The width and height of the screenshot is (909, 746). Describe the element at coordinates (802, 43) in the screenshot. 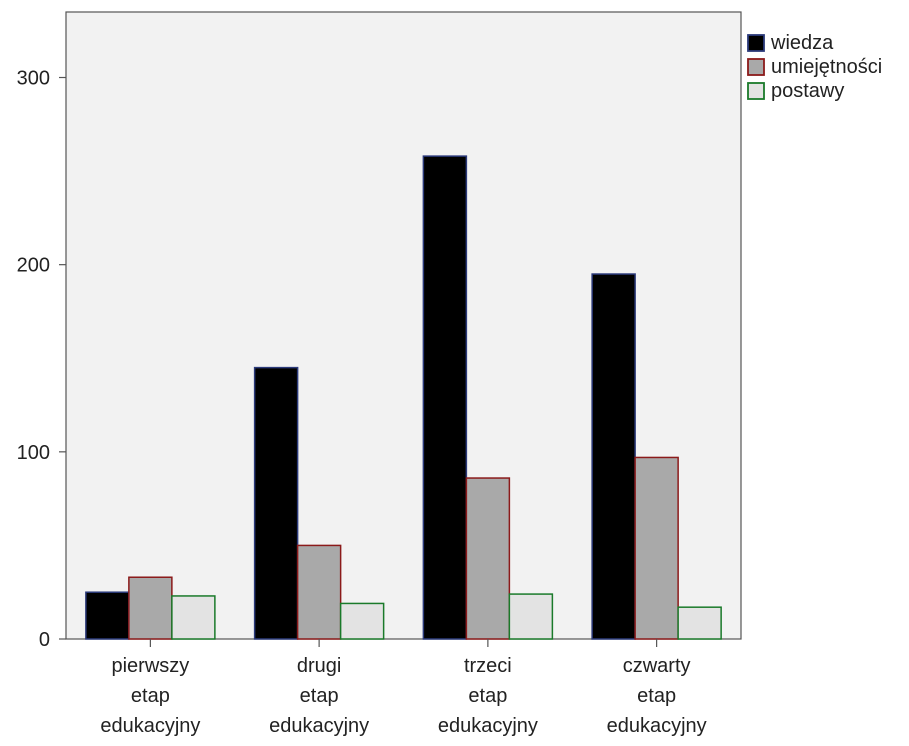

I see `legend-label-wiedza: wiedza` at that location.